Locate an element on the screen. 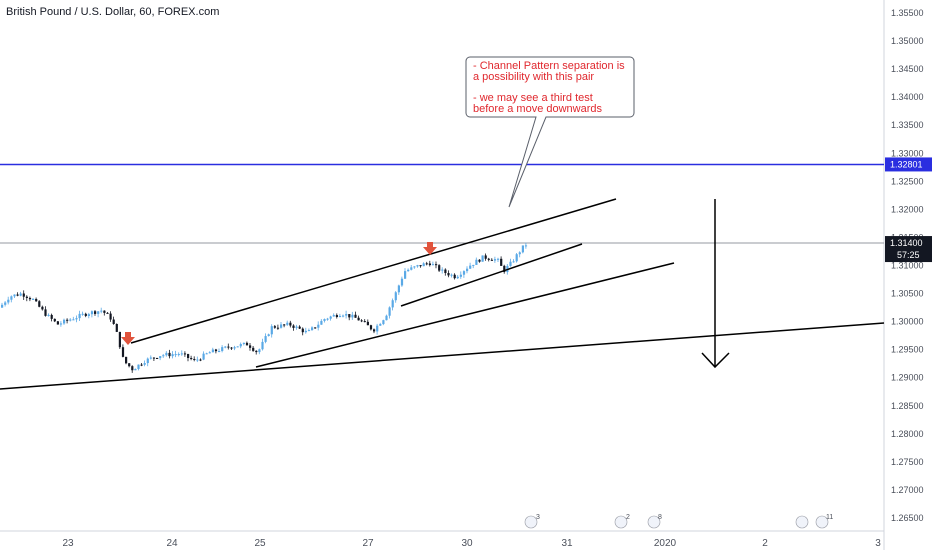  svg-text: 57:25 is located at coordinates (908, 255).